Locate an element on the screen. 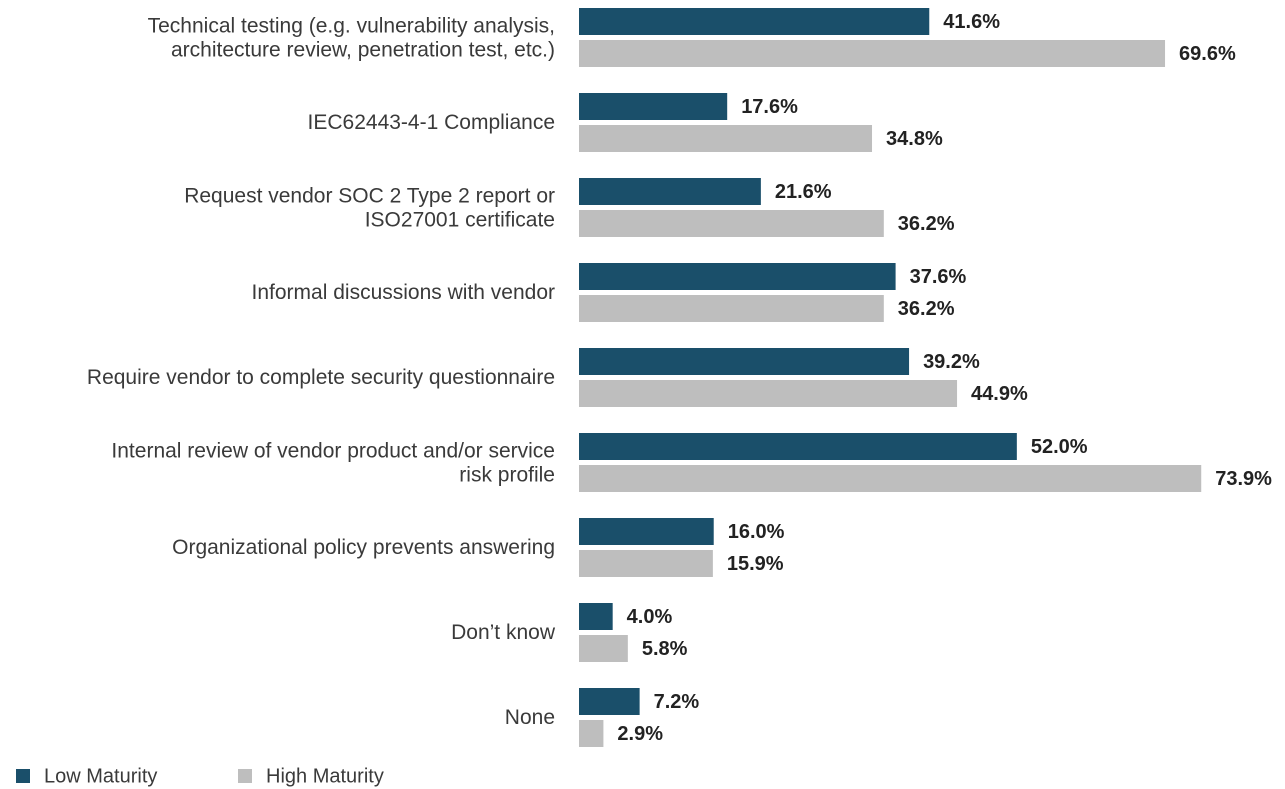  value-label: 52.0% is located at coordinates (1059, 447).